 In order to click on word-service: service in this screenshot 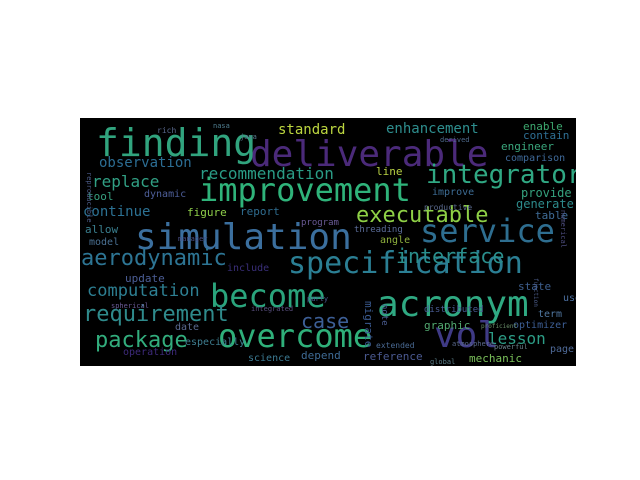, I will do `click(487, 231)`.